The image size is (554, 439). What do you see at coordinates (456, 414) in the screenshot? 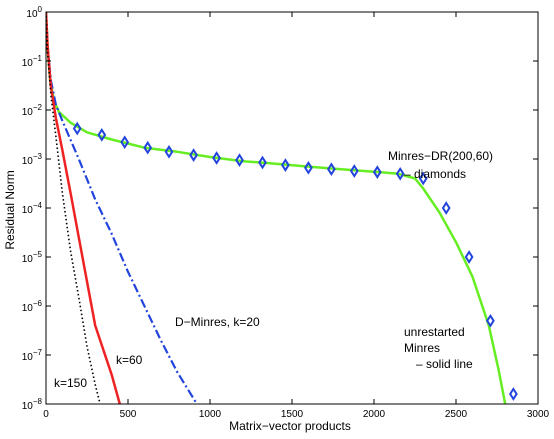
I see `x-tick-label: 2500` at bounding box center [456, 414].